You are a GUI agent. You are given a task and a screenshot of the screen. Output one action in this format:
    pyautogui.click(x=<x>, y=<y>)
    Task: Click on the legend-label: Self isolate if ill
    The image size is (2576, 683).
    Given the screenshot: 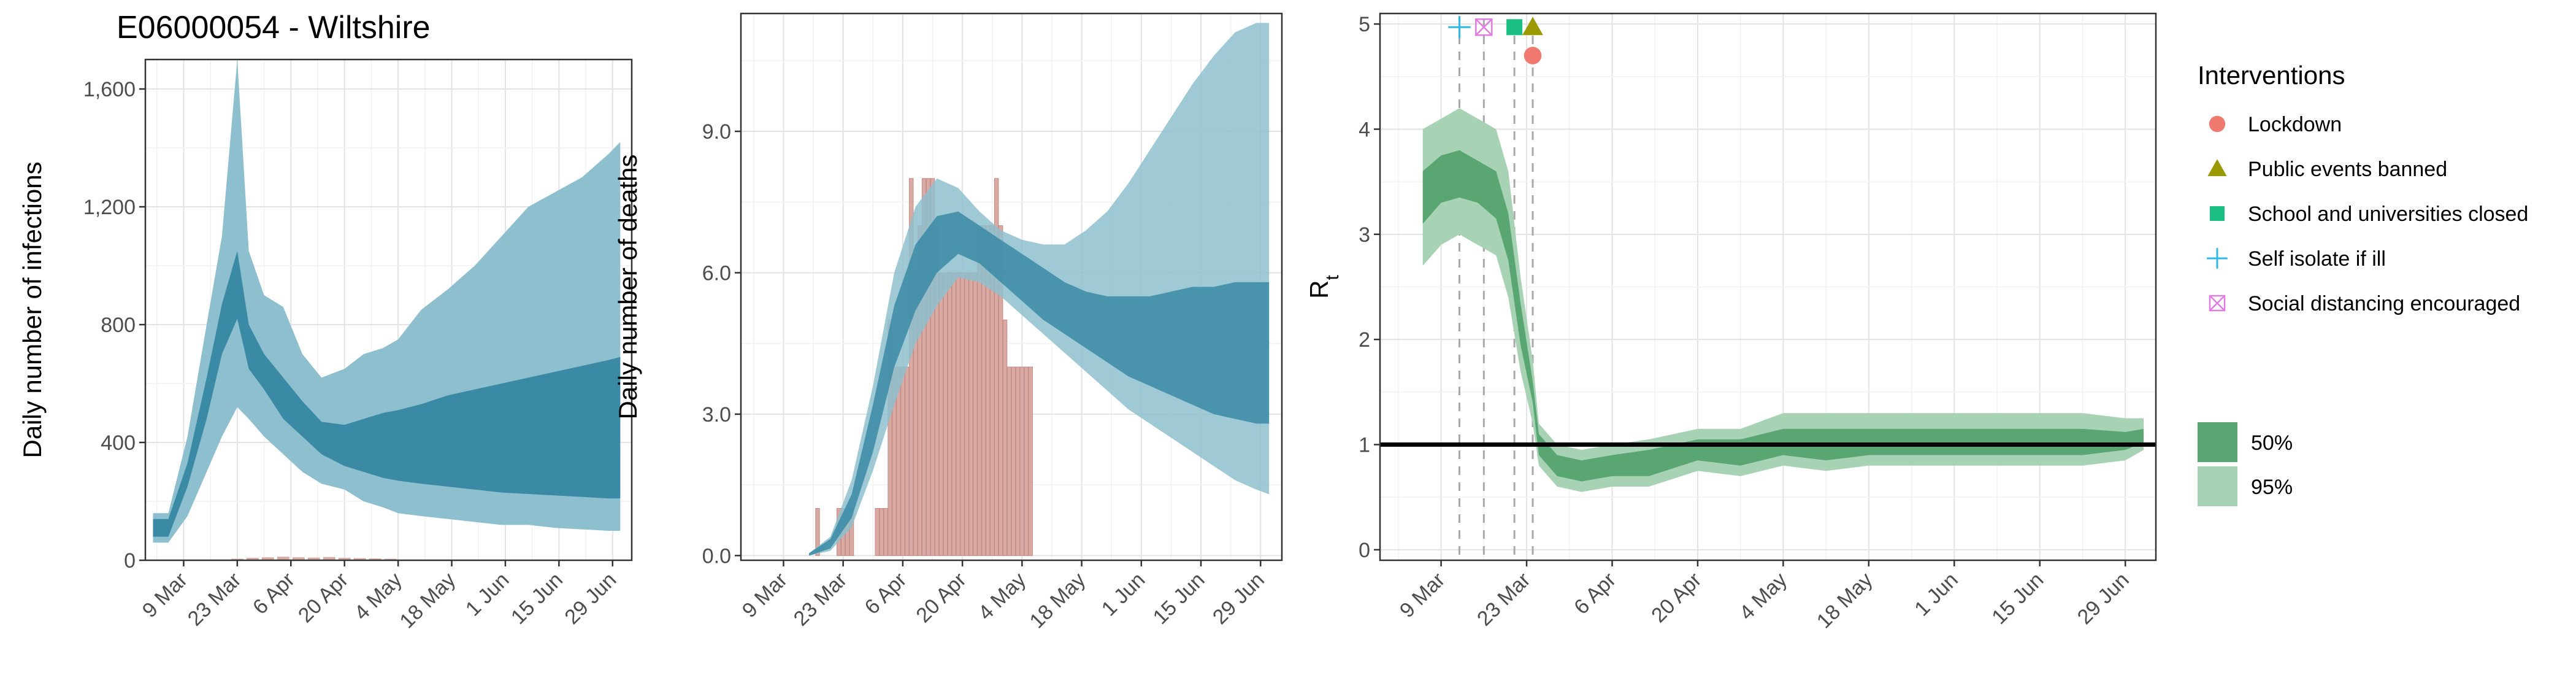 What is the action you would take?
    pyautogui.click(x=2317, y=259)
    